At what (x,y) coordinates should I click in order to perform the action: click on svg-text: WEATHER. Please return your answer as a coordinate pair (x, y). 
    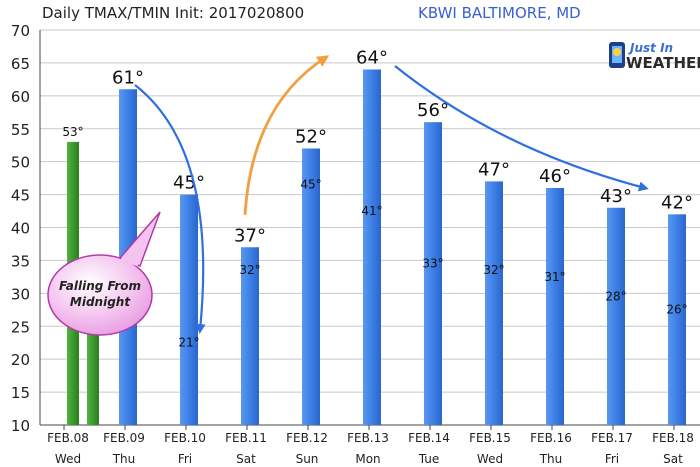
    Looking at the image, I should click on (663, 63).